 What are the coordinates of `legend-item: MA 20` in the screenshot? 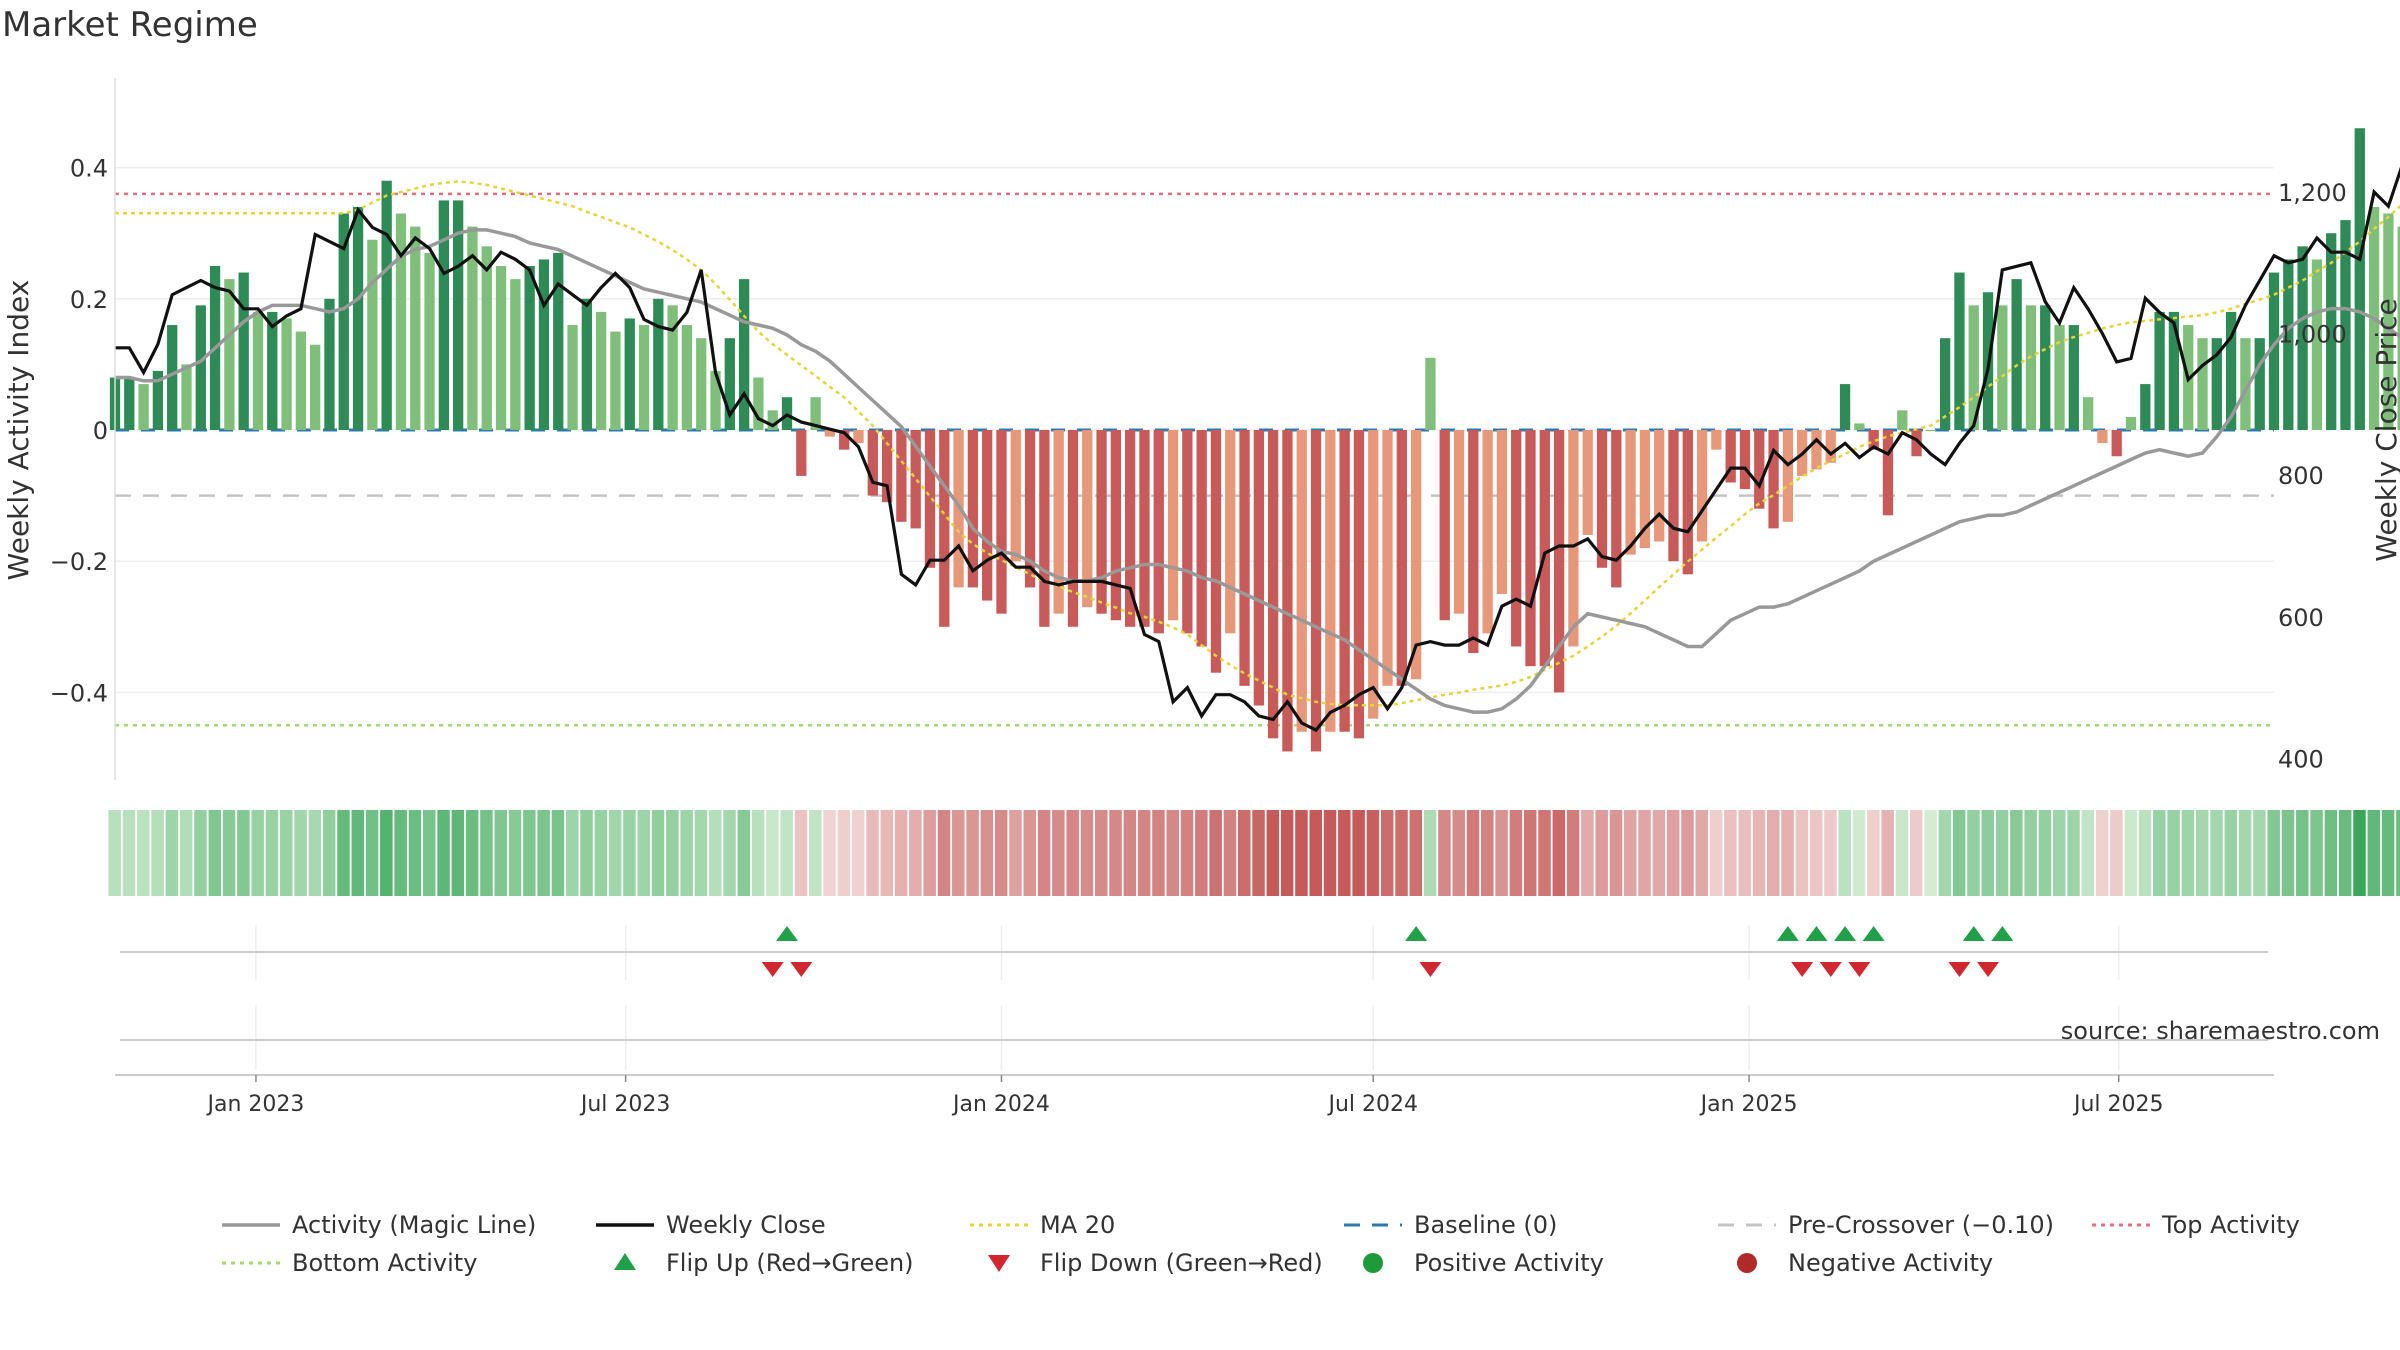 It's located at (1042, 1225).